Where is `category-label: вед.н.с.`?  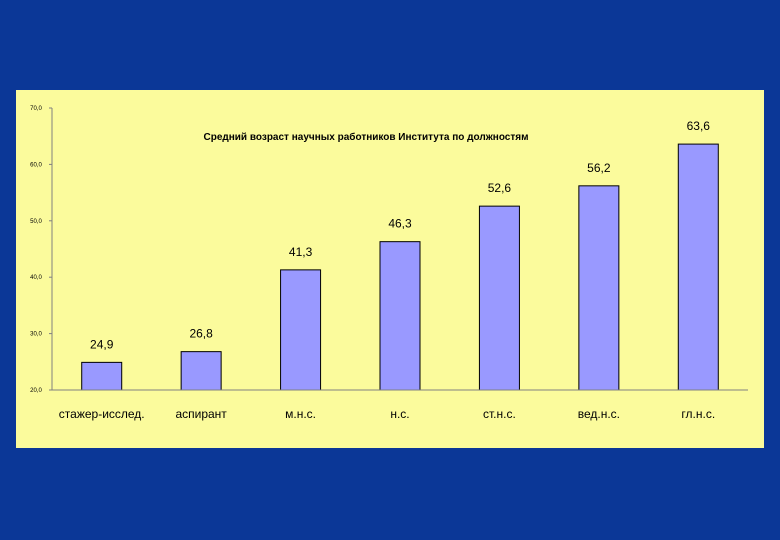
category-label: вед.н.с. is located at coordinates (599, 414).